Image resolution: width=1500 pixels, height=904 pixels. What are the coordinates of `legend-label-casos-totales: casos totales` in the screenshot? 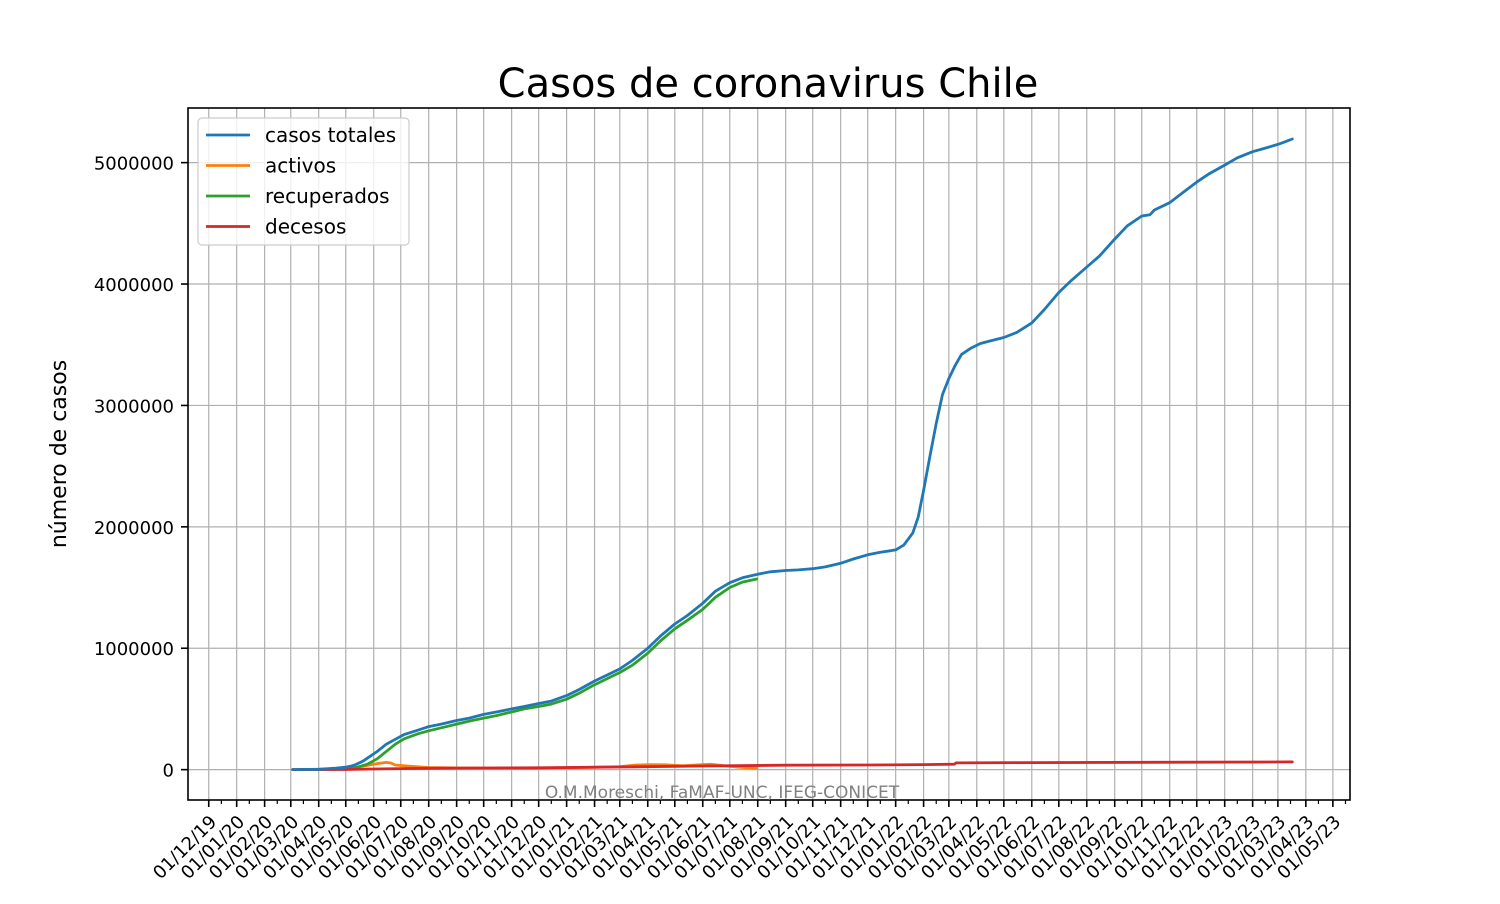 It's located at (330, 135).